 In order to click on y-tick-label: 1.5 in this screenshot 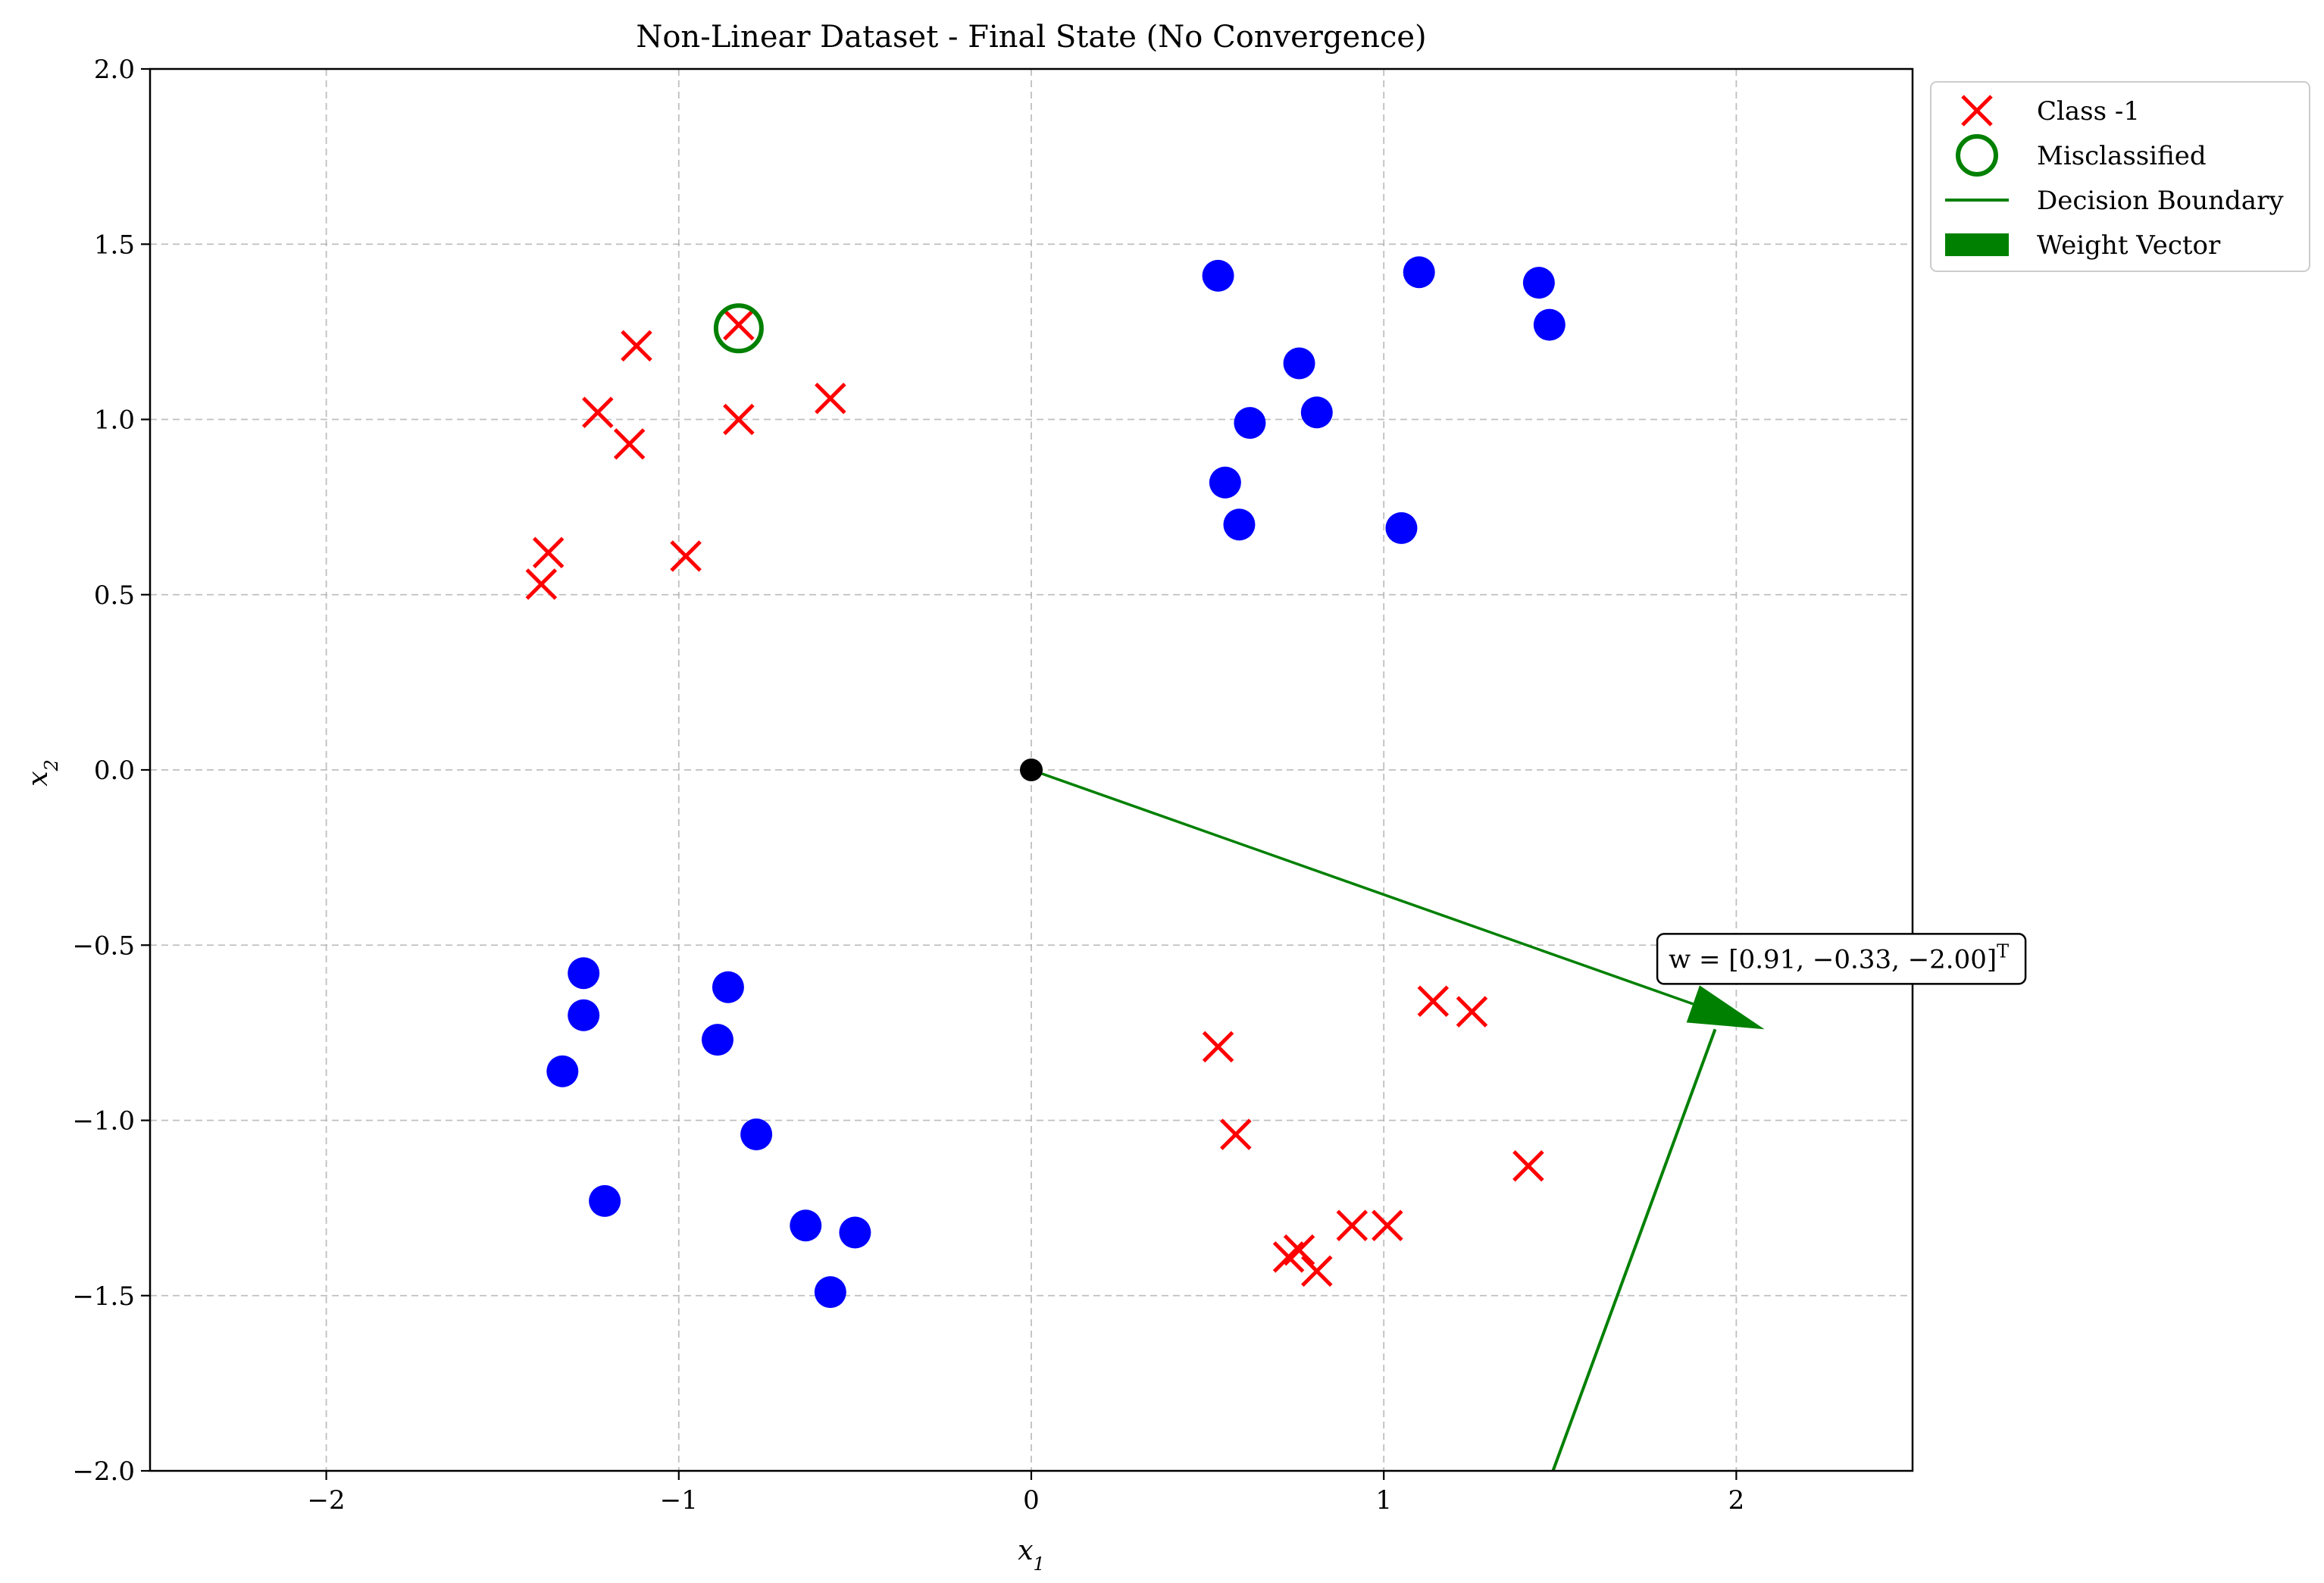, I will do `click(115, 245)`.